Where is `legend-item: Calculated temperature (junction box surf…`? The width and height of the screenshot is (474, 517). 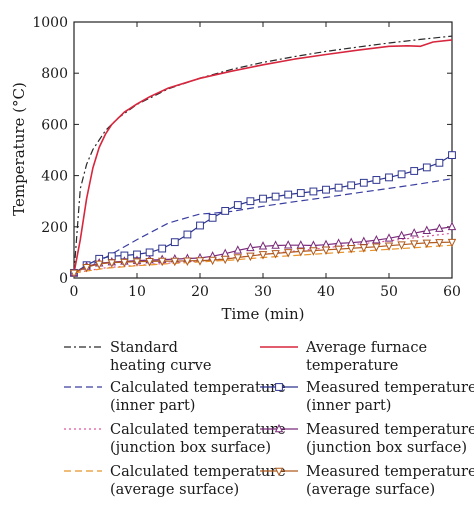 legend-item: Calculated temperature (junction box surf… is located at coordinates (175, 439).